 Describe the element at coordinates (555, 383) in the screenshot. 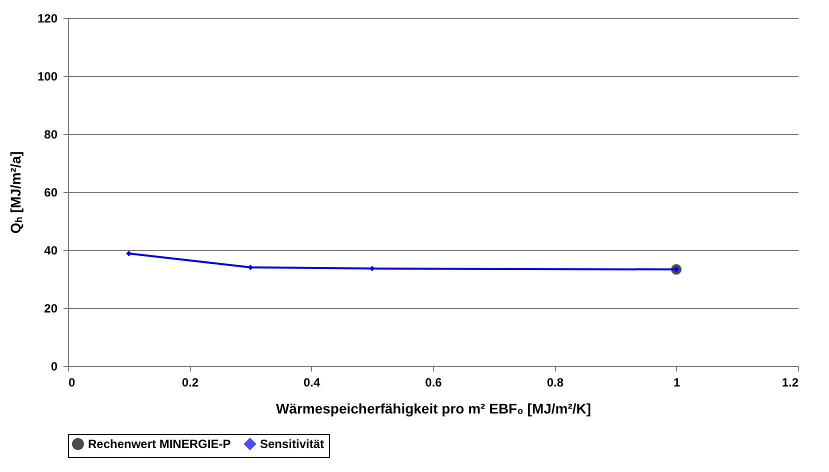

I see `x-tick-label: 0.8` at that location.